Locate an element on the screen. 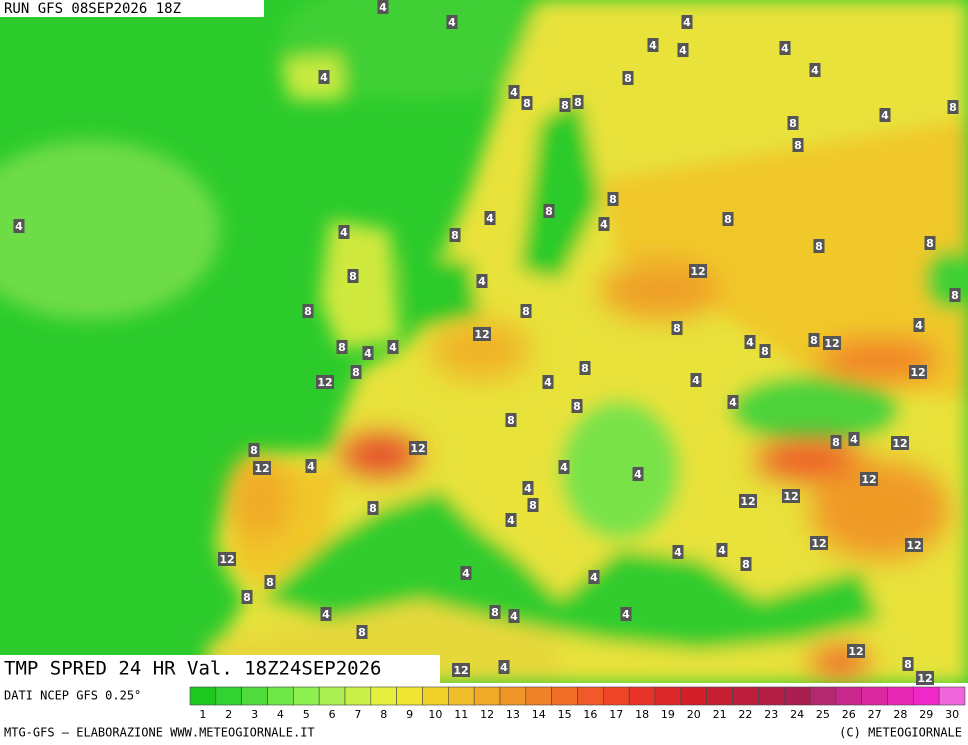 Image resolution: width=968 pixels, height=745 pixels. legend-label: 14 is located at coordinates (539, 714).